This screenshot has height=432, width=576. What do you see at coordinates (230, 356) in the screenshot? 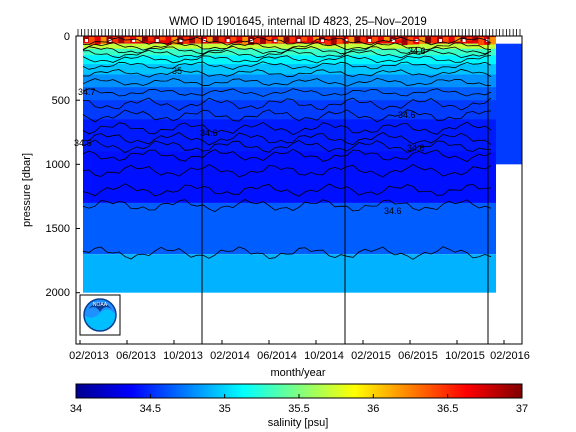
I see `x-tick-label: 02/2014` at bounding box center [230, 356].